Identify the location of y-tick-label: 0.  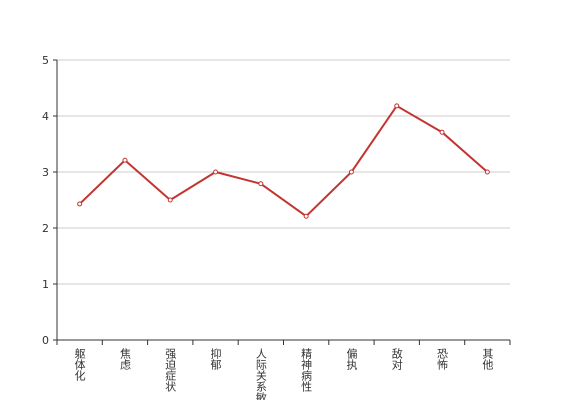
(45, 340).